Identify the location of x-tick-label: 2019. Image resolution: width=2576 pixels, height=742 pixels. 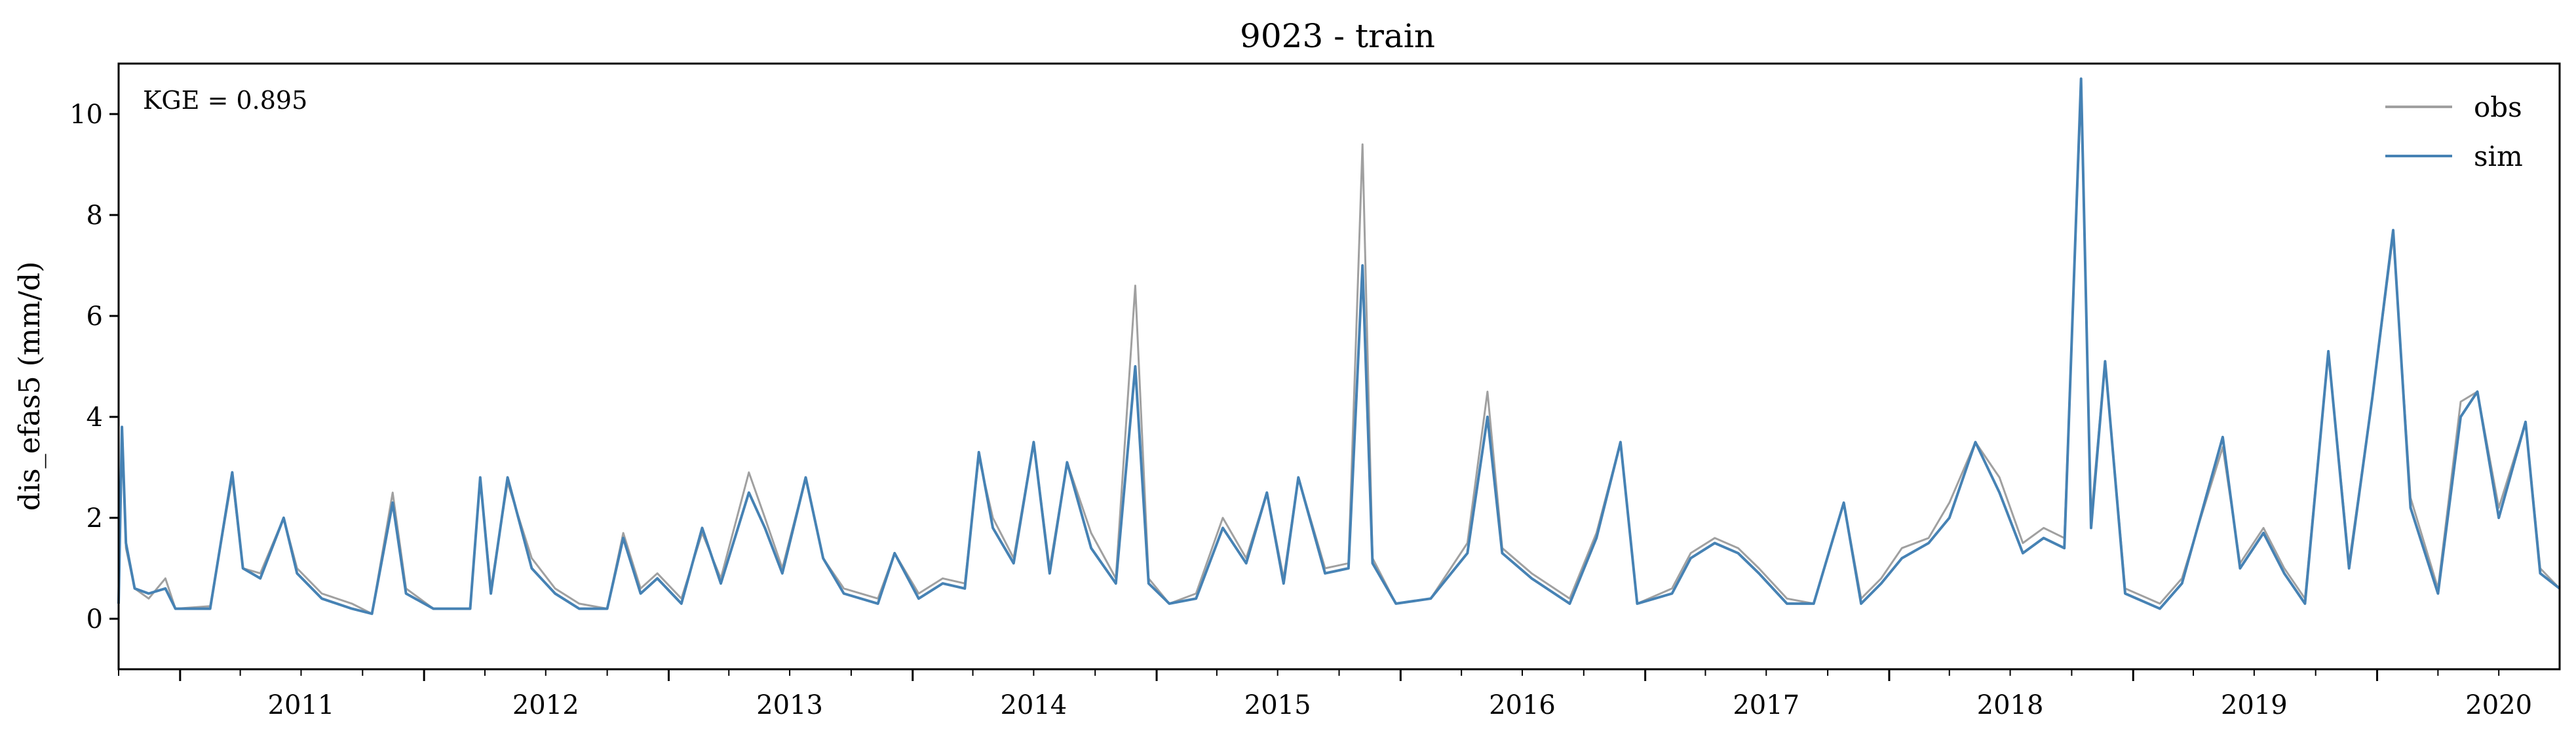
(2254, 705).